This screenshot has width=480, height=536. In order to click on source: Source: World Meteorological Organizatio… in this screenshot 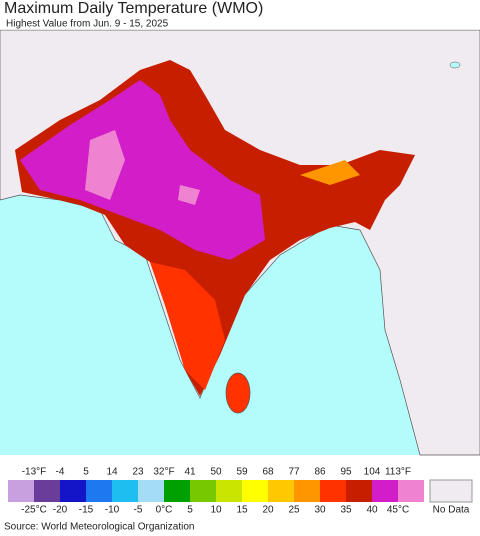, I will do `click(99, 527)`.